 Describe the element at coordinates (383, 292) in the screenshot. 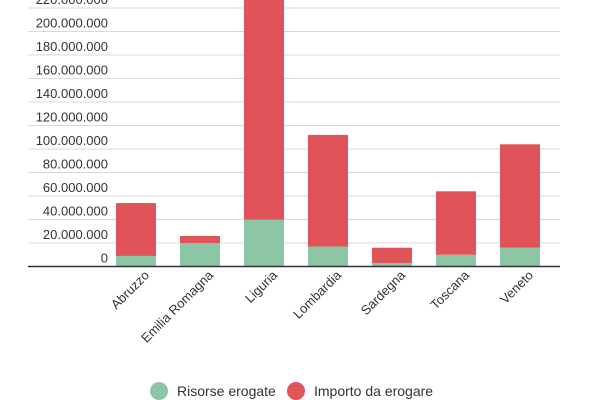

I see `x-category-label: Sardegna` at that location.